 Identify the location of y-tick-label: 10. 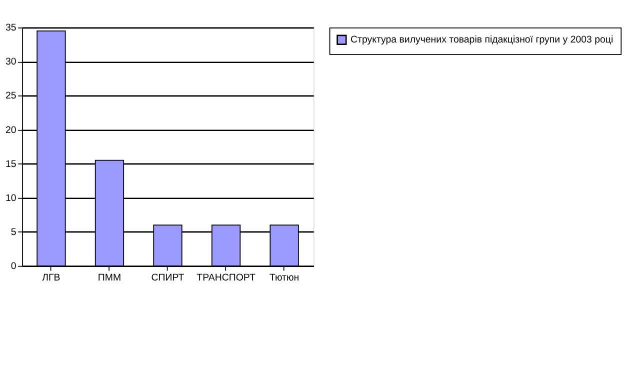
(11, 198).